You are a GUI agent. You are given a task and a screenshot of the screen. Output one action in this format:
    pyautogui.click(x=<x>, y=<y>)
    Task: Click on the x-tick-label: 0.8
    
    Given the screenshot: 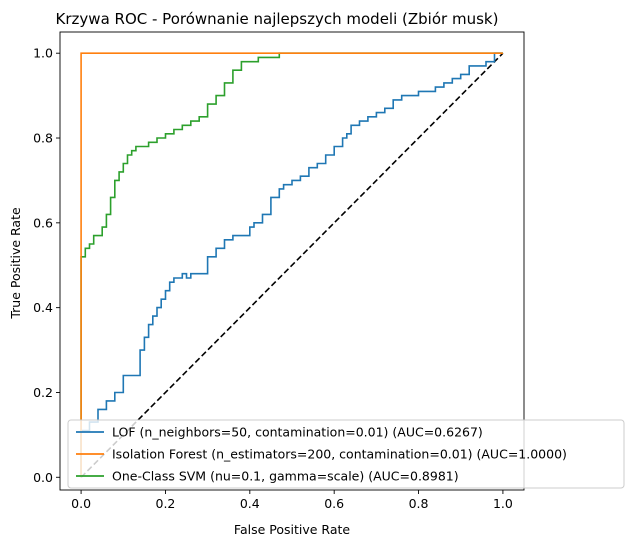 What is the action you would take?
    pyautogui.click(x=419, y=503)
    